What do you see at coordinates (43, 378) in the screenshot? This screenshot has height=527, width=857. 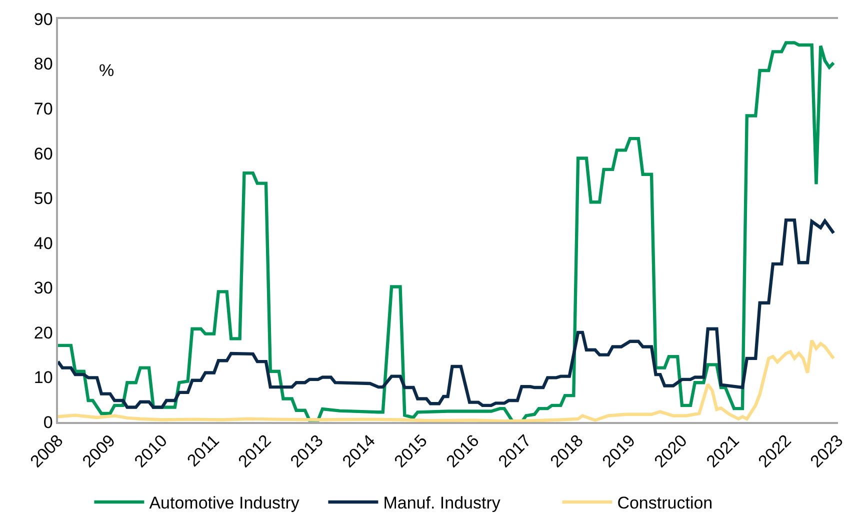 I see `y-tick-label: 10` at bounding box center [43, 378].